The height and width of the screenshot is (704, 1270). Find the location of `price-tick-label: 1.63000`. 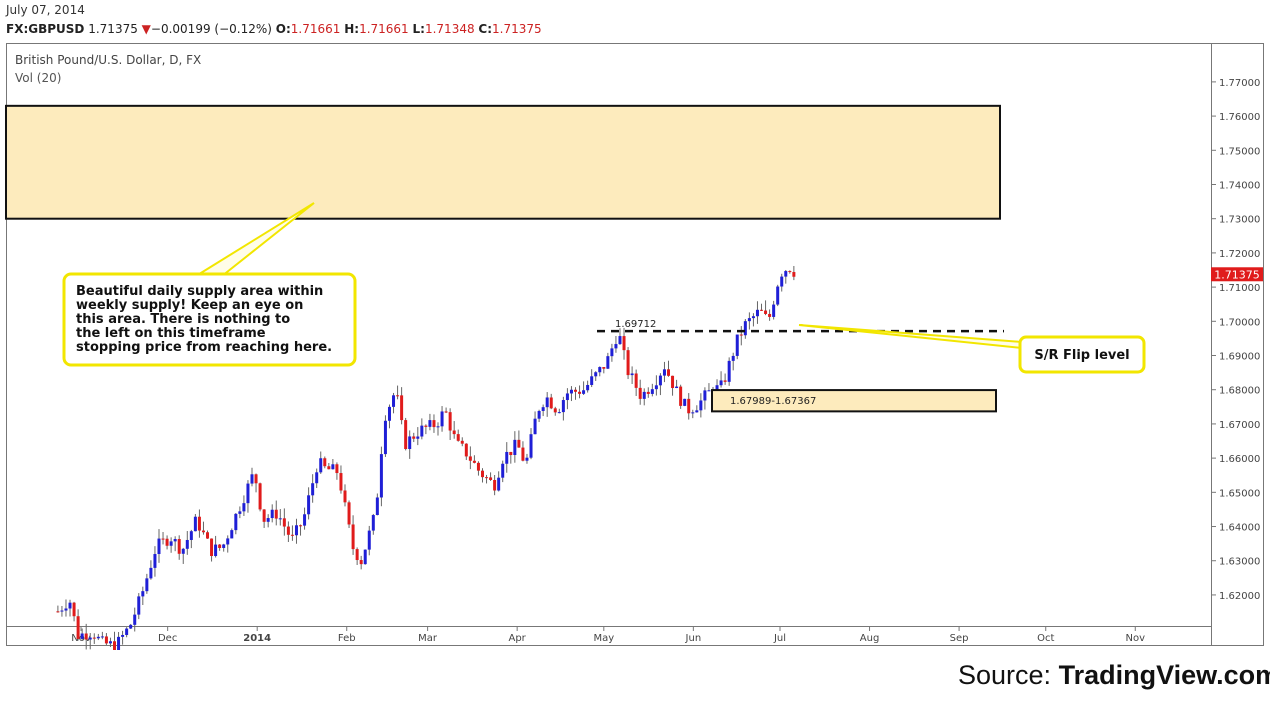

price-tick-label: 1.63000 is located at coordinates (1239, 562).